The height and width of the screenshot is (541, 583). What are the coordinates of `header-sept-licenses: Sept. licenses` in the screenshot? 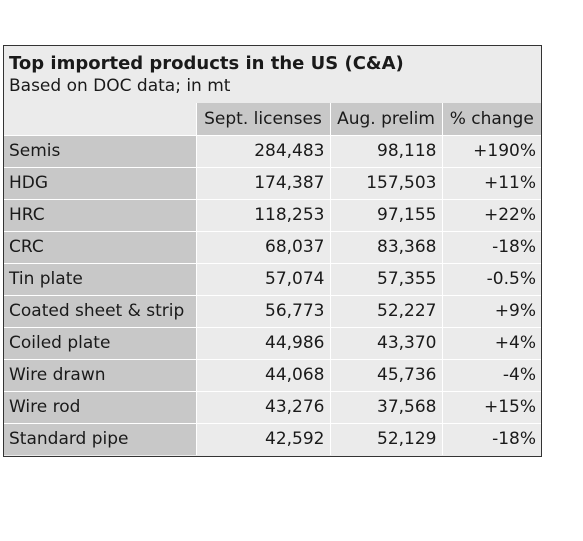 It's located at (263, 119).